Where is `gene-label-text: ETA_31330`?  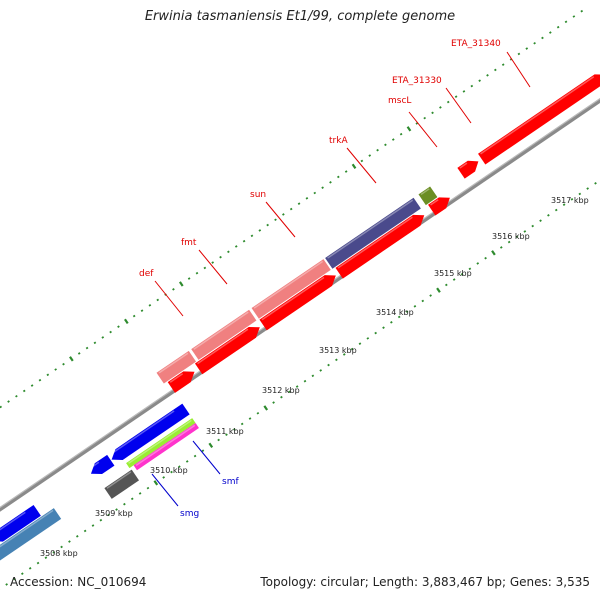 gene-label-text: ETA_31330 is located at coordinates (417, 81).